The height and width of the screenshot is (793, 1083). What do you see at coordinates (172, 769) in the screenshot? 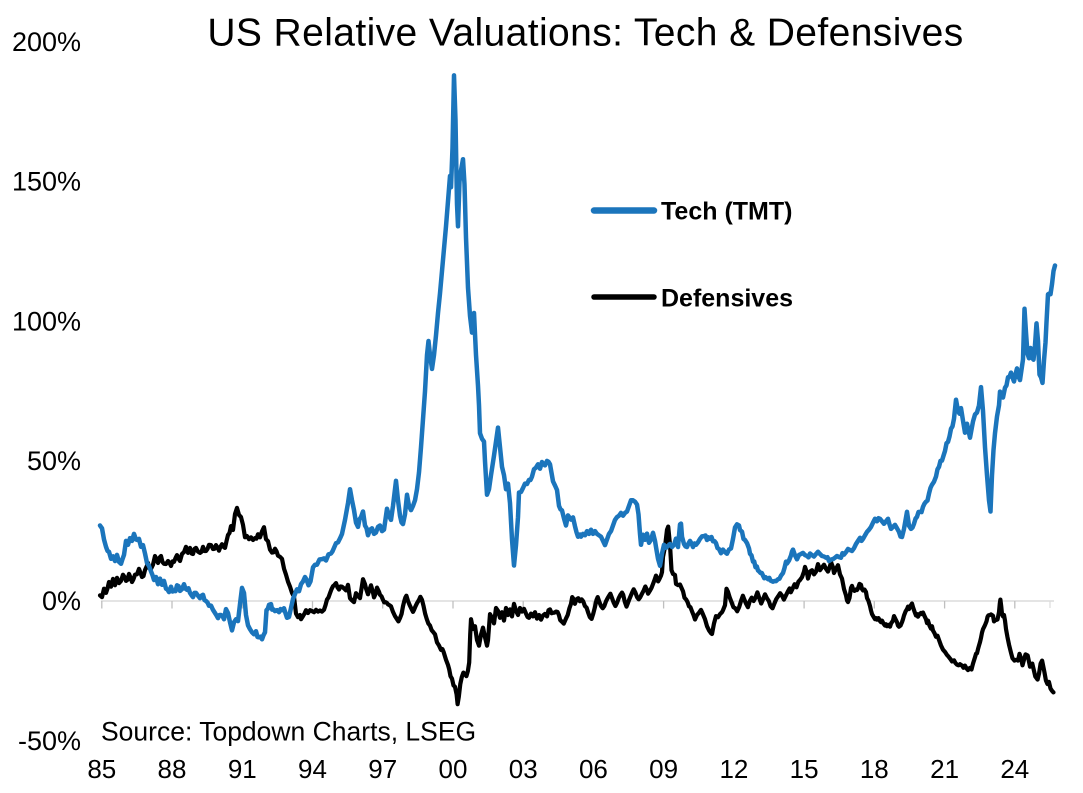
I see `svg-text: 88` at bounding box center [172, 769].